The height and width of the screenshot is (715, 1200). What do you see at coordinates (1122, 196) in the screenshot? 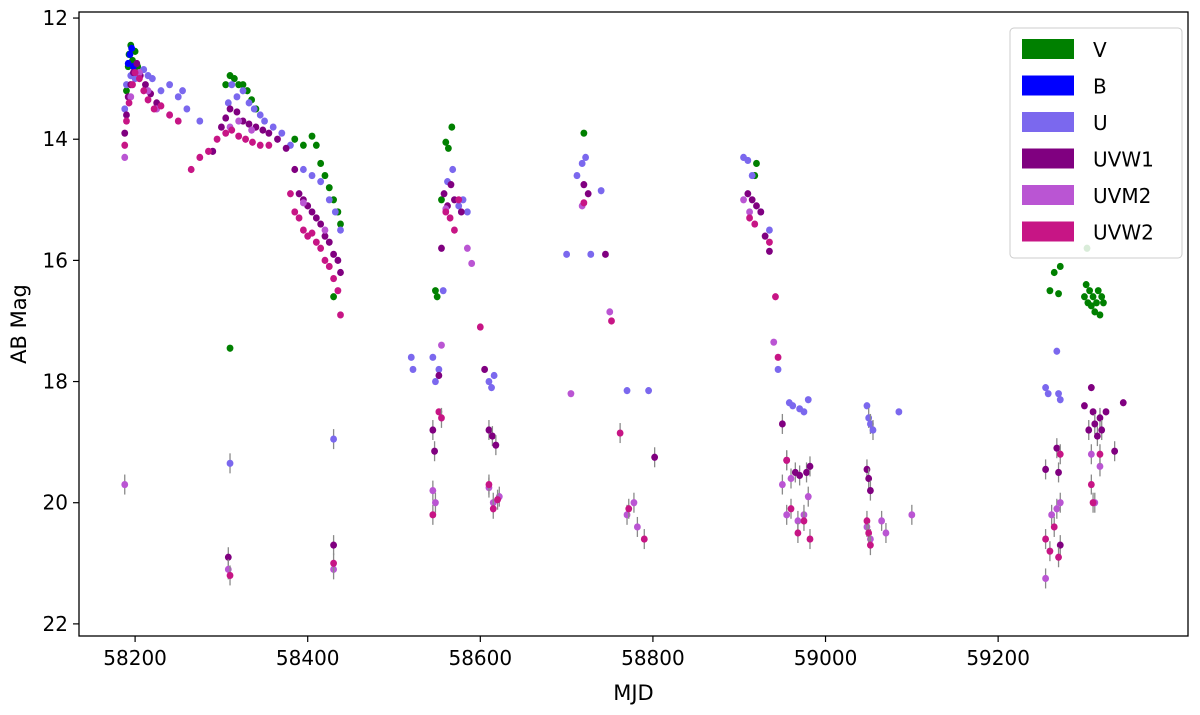
I see `legend-label: UVM2` at bounding box center [1122, 196].